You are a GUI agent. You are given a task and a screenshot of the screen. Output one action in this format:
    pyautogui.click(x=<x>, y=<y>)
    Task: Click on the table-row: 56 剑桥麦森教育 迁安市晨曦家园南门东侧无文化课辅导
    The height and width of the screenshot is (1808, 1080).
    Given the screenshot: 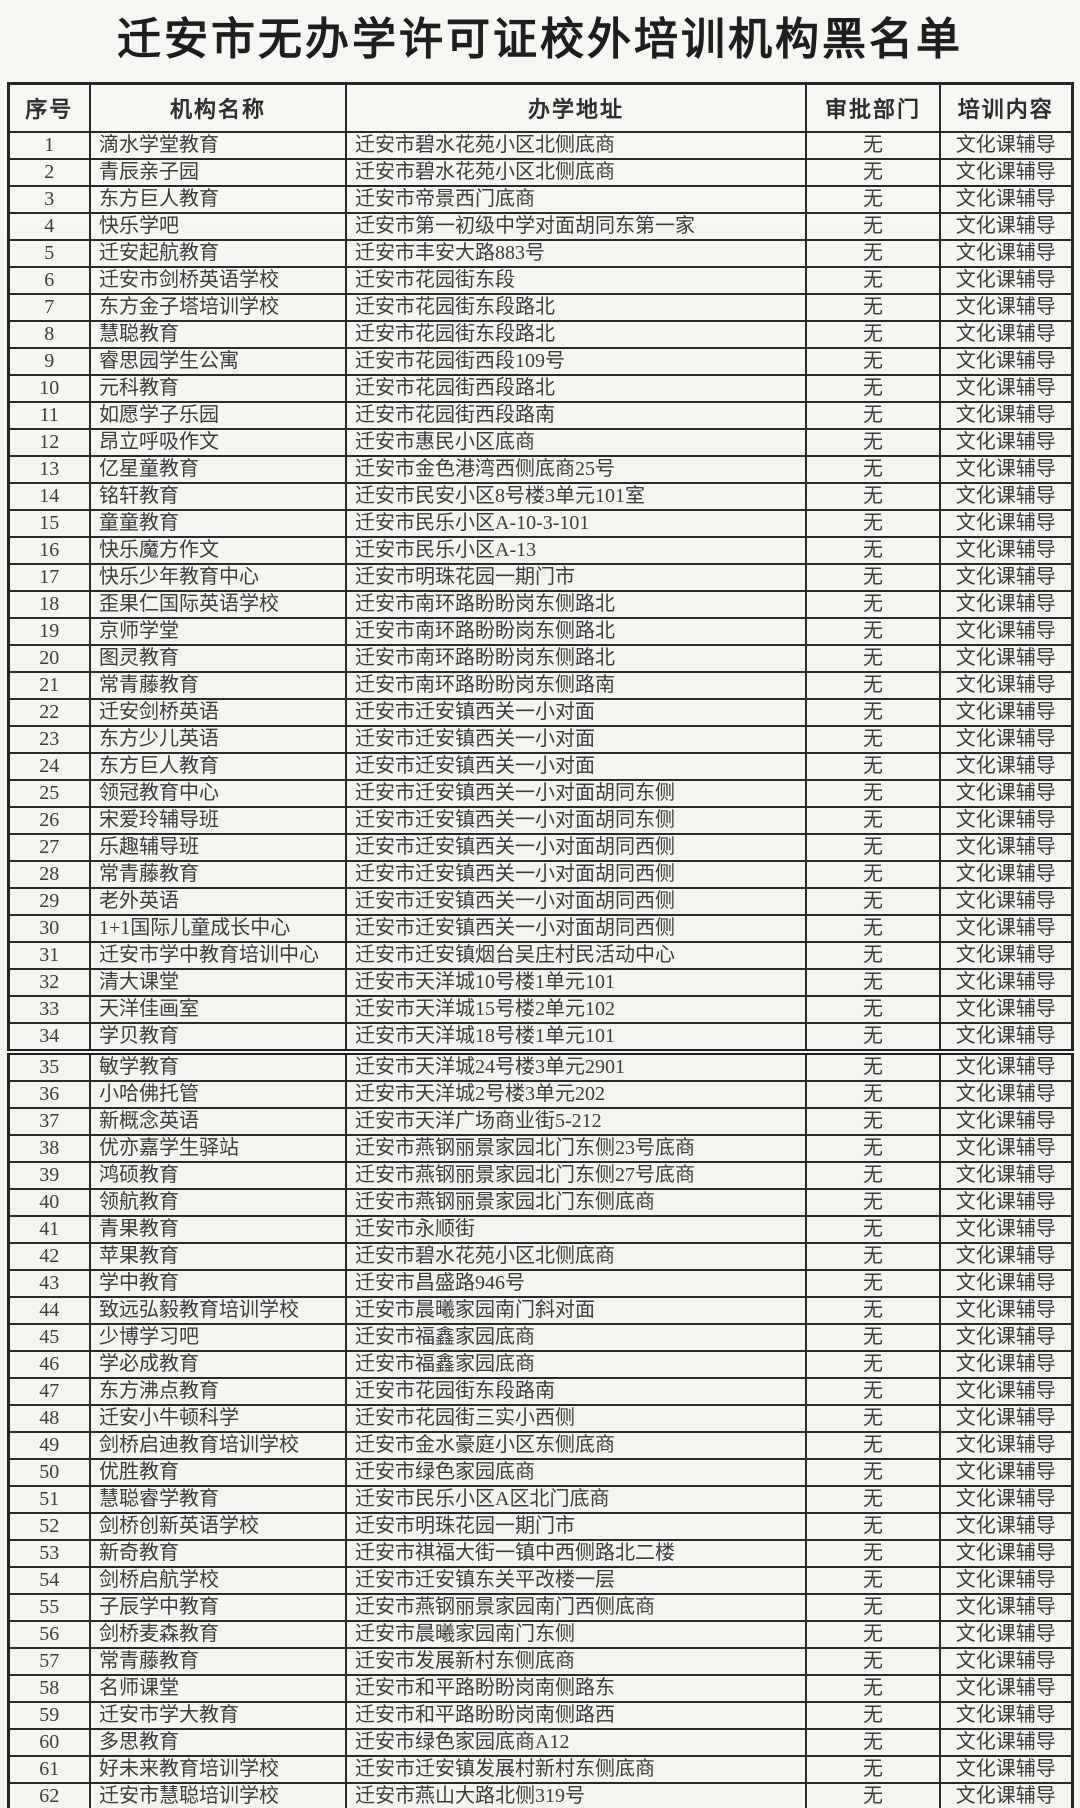 What is the action you would take?
    pyautogui.click(x=540, y=1634)
    